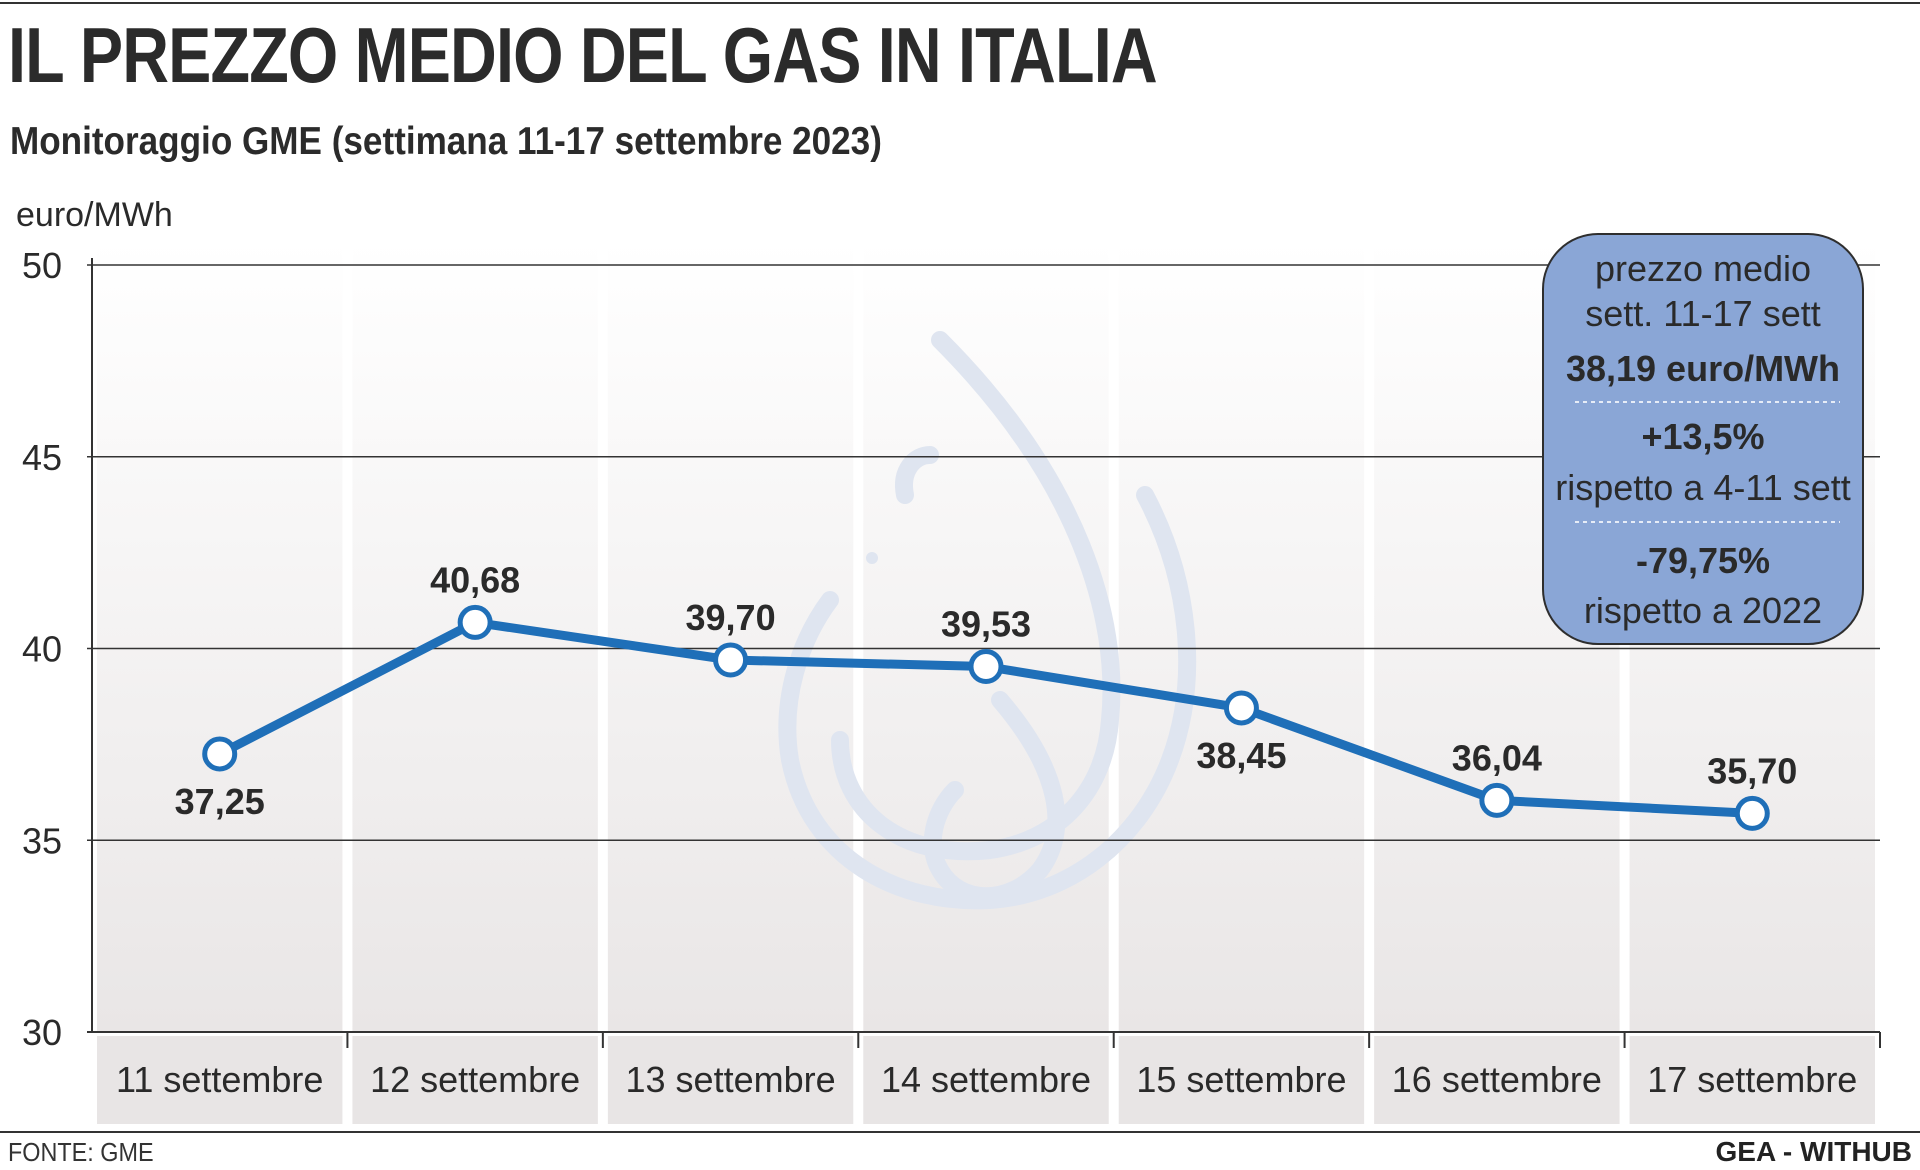 The height and width of the screenshot is (1170, 1920). What do you see at coordinates (1703, 368) in the screenshot?
I see `info-box-average-price: 38,19 euro/MWh` at bounding box center [1703, 368].